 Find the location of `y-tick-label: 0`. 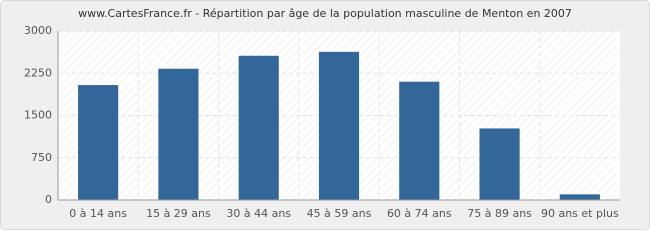

y-tick-label: 0 is located at coordinates (48, 199).